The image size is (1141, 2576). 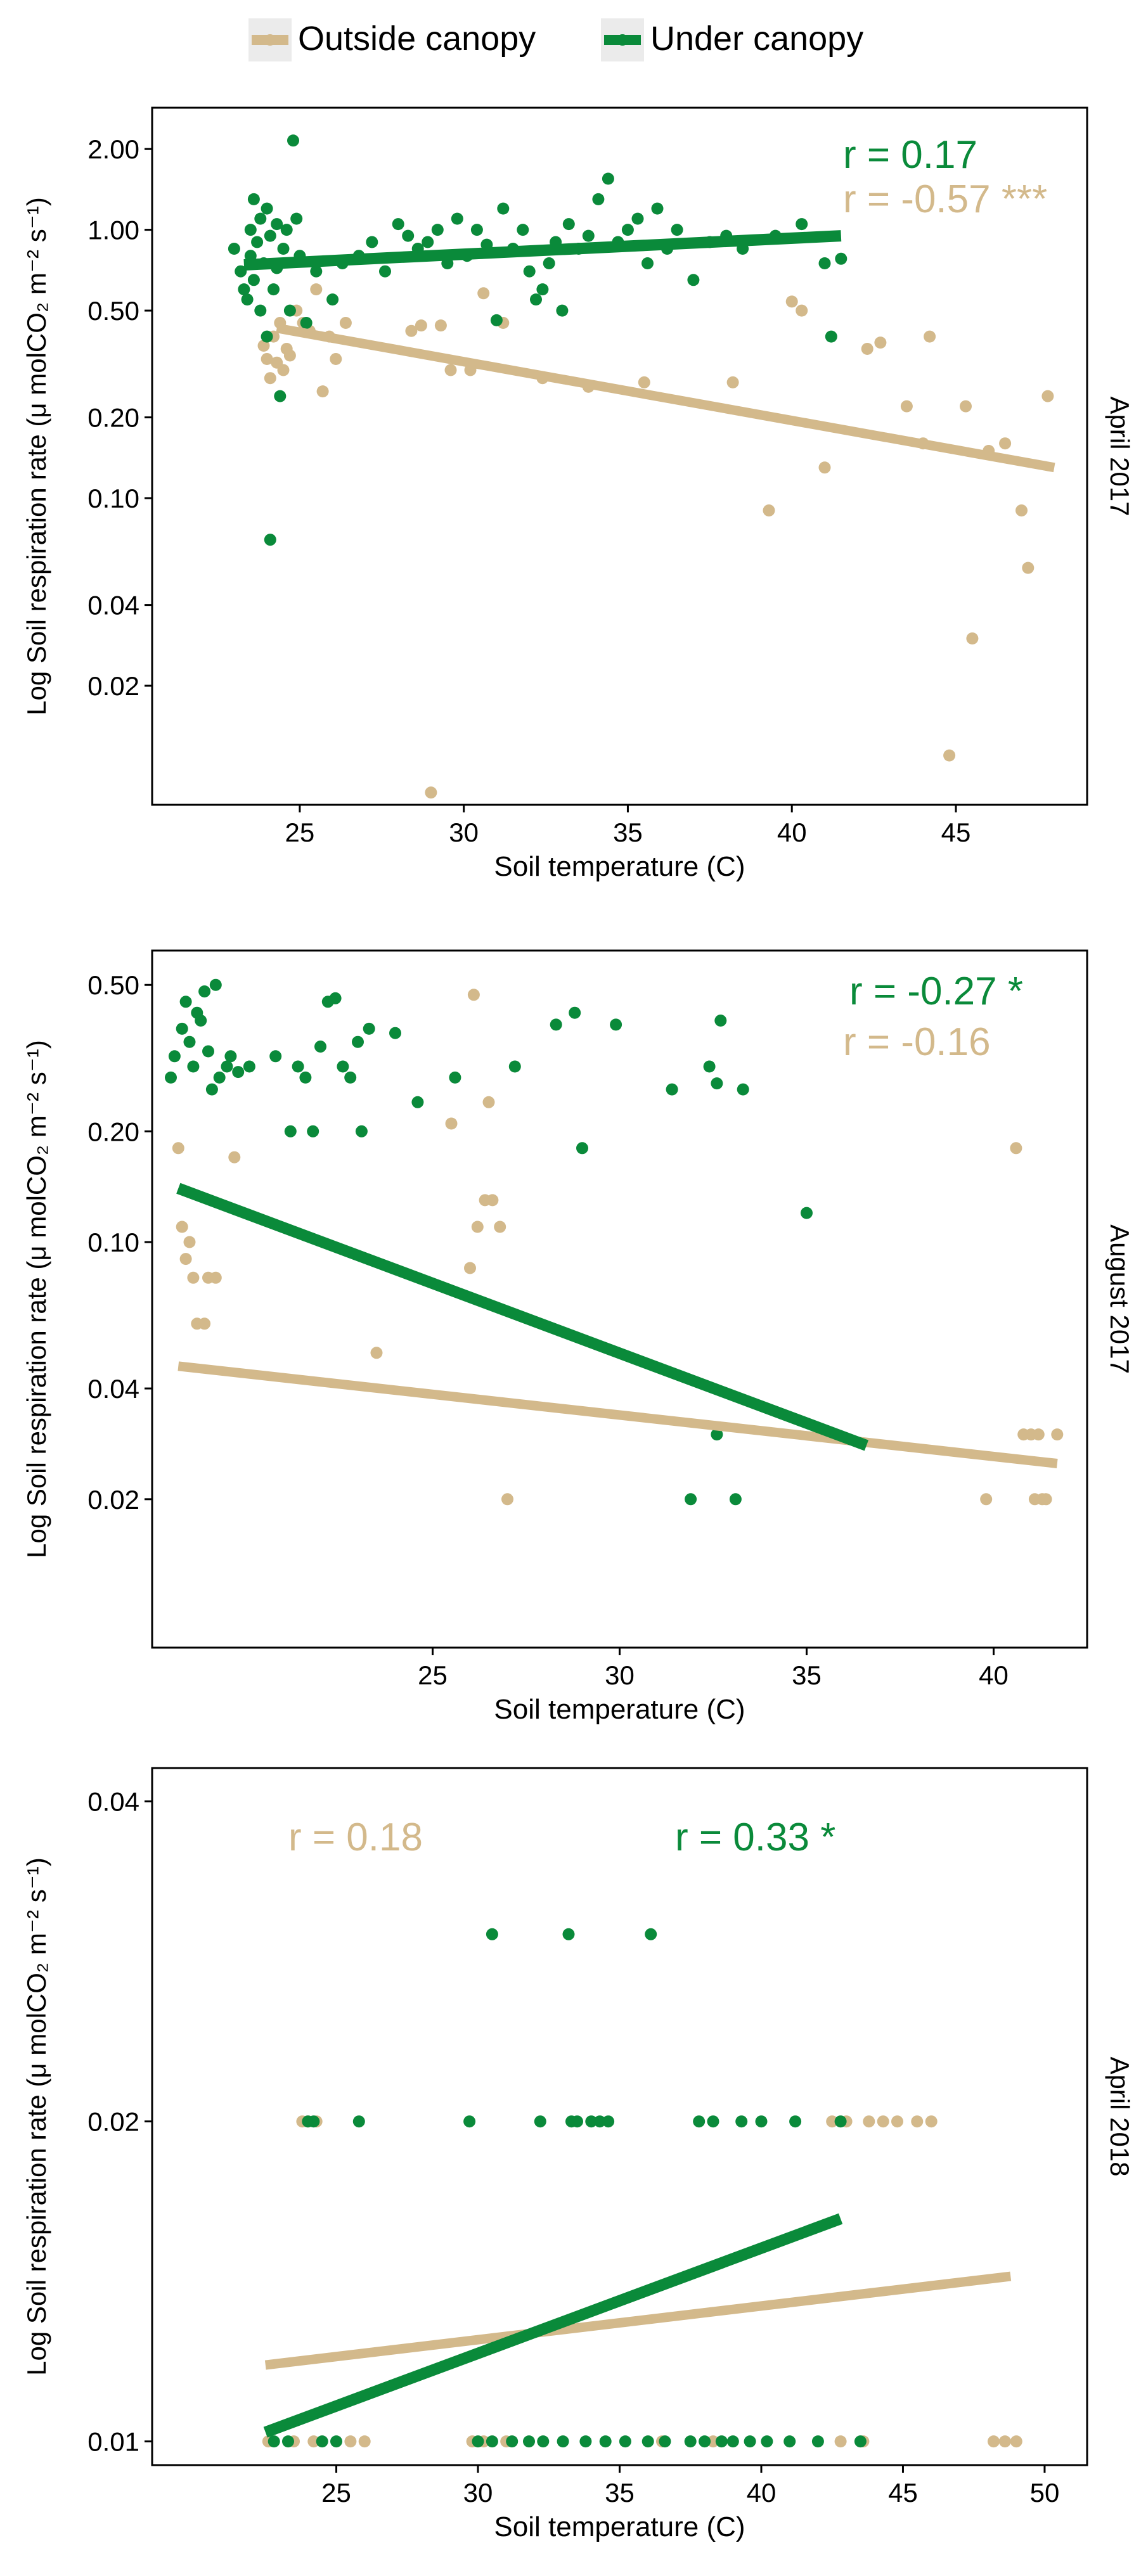 I want to click on correlation-annotation-outside: r = 0.18, so click(x=355, y=1837).